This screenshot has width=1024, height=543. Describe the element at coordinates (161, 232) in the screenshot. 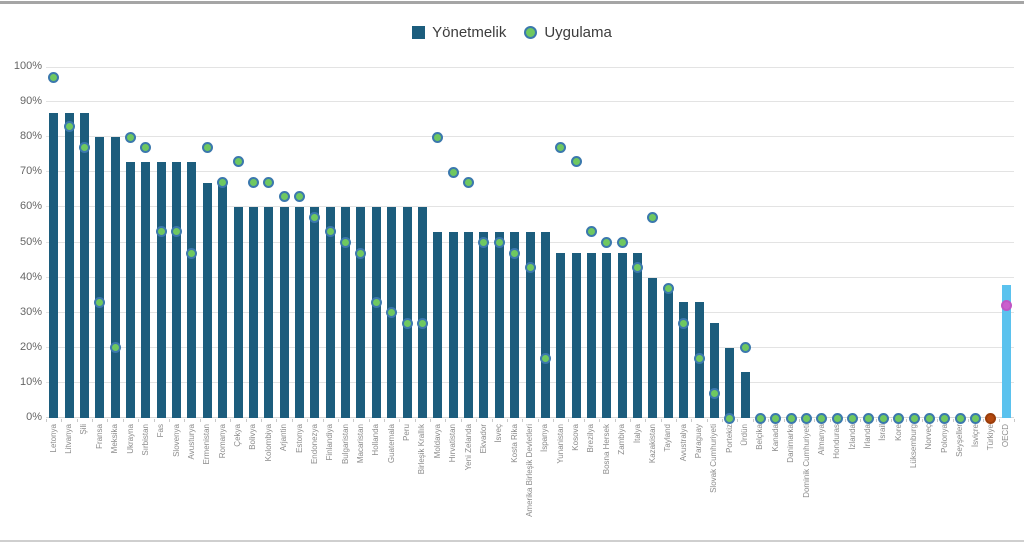

I see `dot-Fas` at that location.